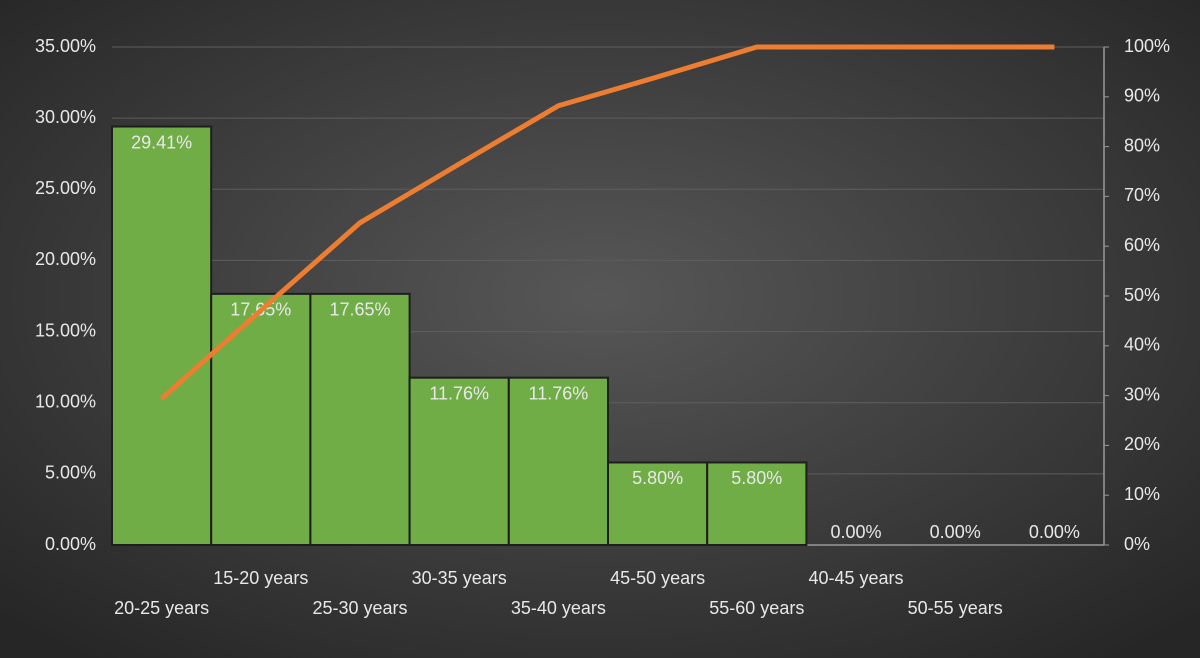  Describe the element at coordinates (70, 544) in the screenshot. I see `y-tick-label: 0.00%` at that location.